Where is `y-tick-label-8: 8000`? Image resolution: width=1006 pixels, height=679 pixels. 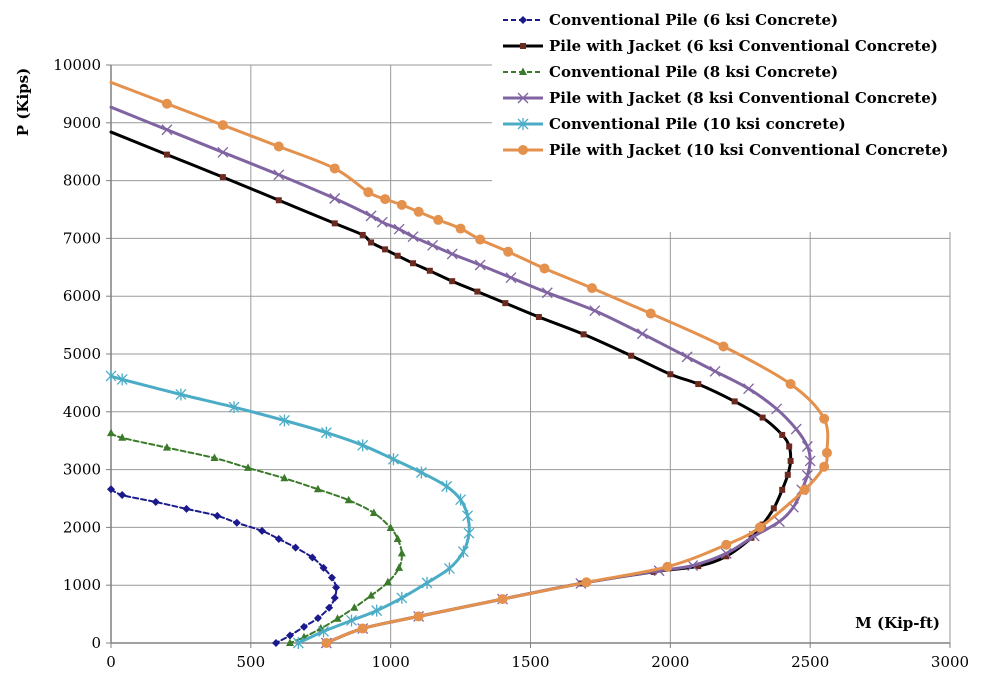
y-tick-label-8: 8000 is located at coordinates (82, 181).